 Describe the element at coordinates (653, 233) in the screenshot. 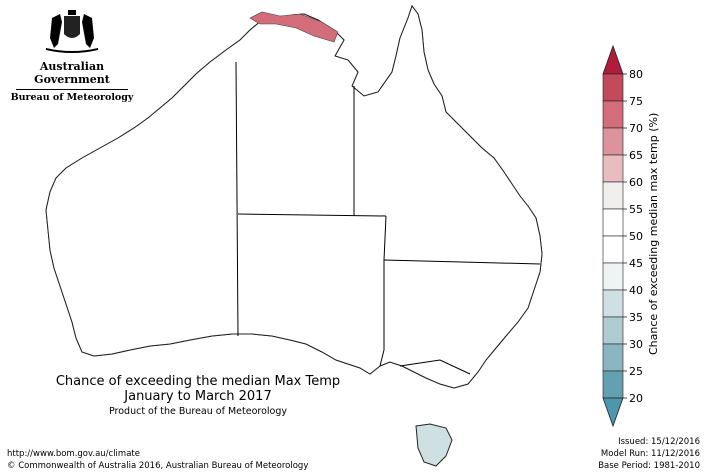

I see `legend-title: Chance of exceeding median max temp (%)` at that location.